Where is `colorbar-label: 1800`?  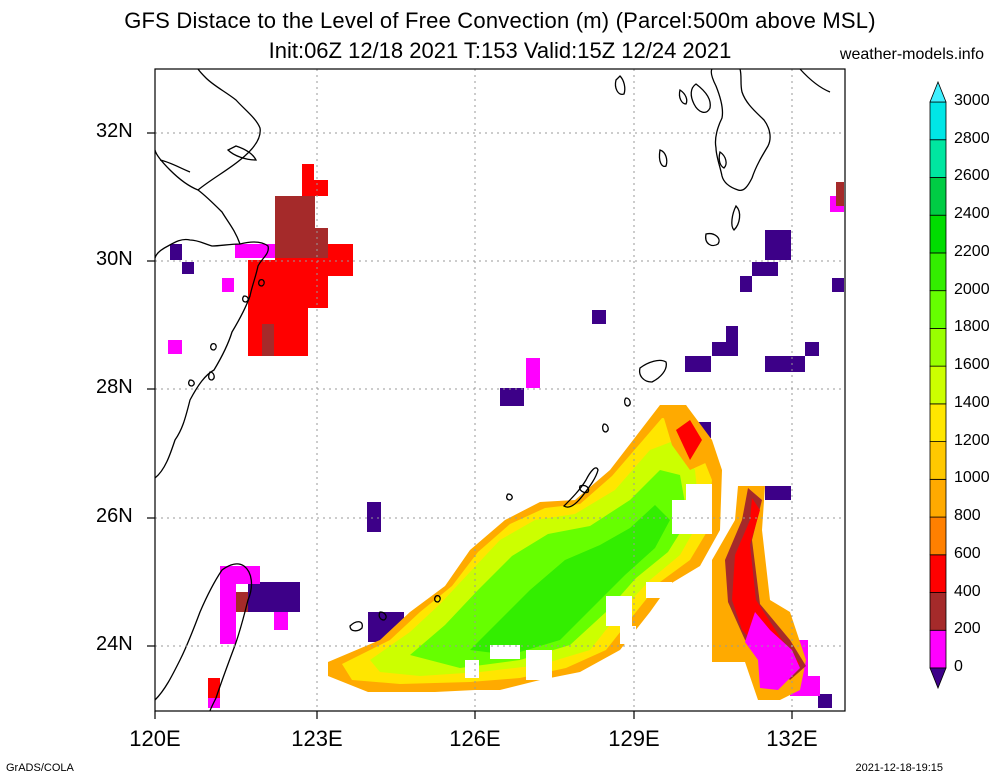
colorbar-label: 1800 is located at coordinates (972, 327).